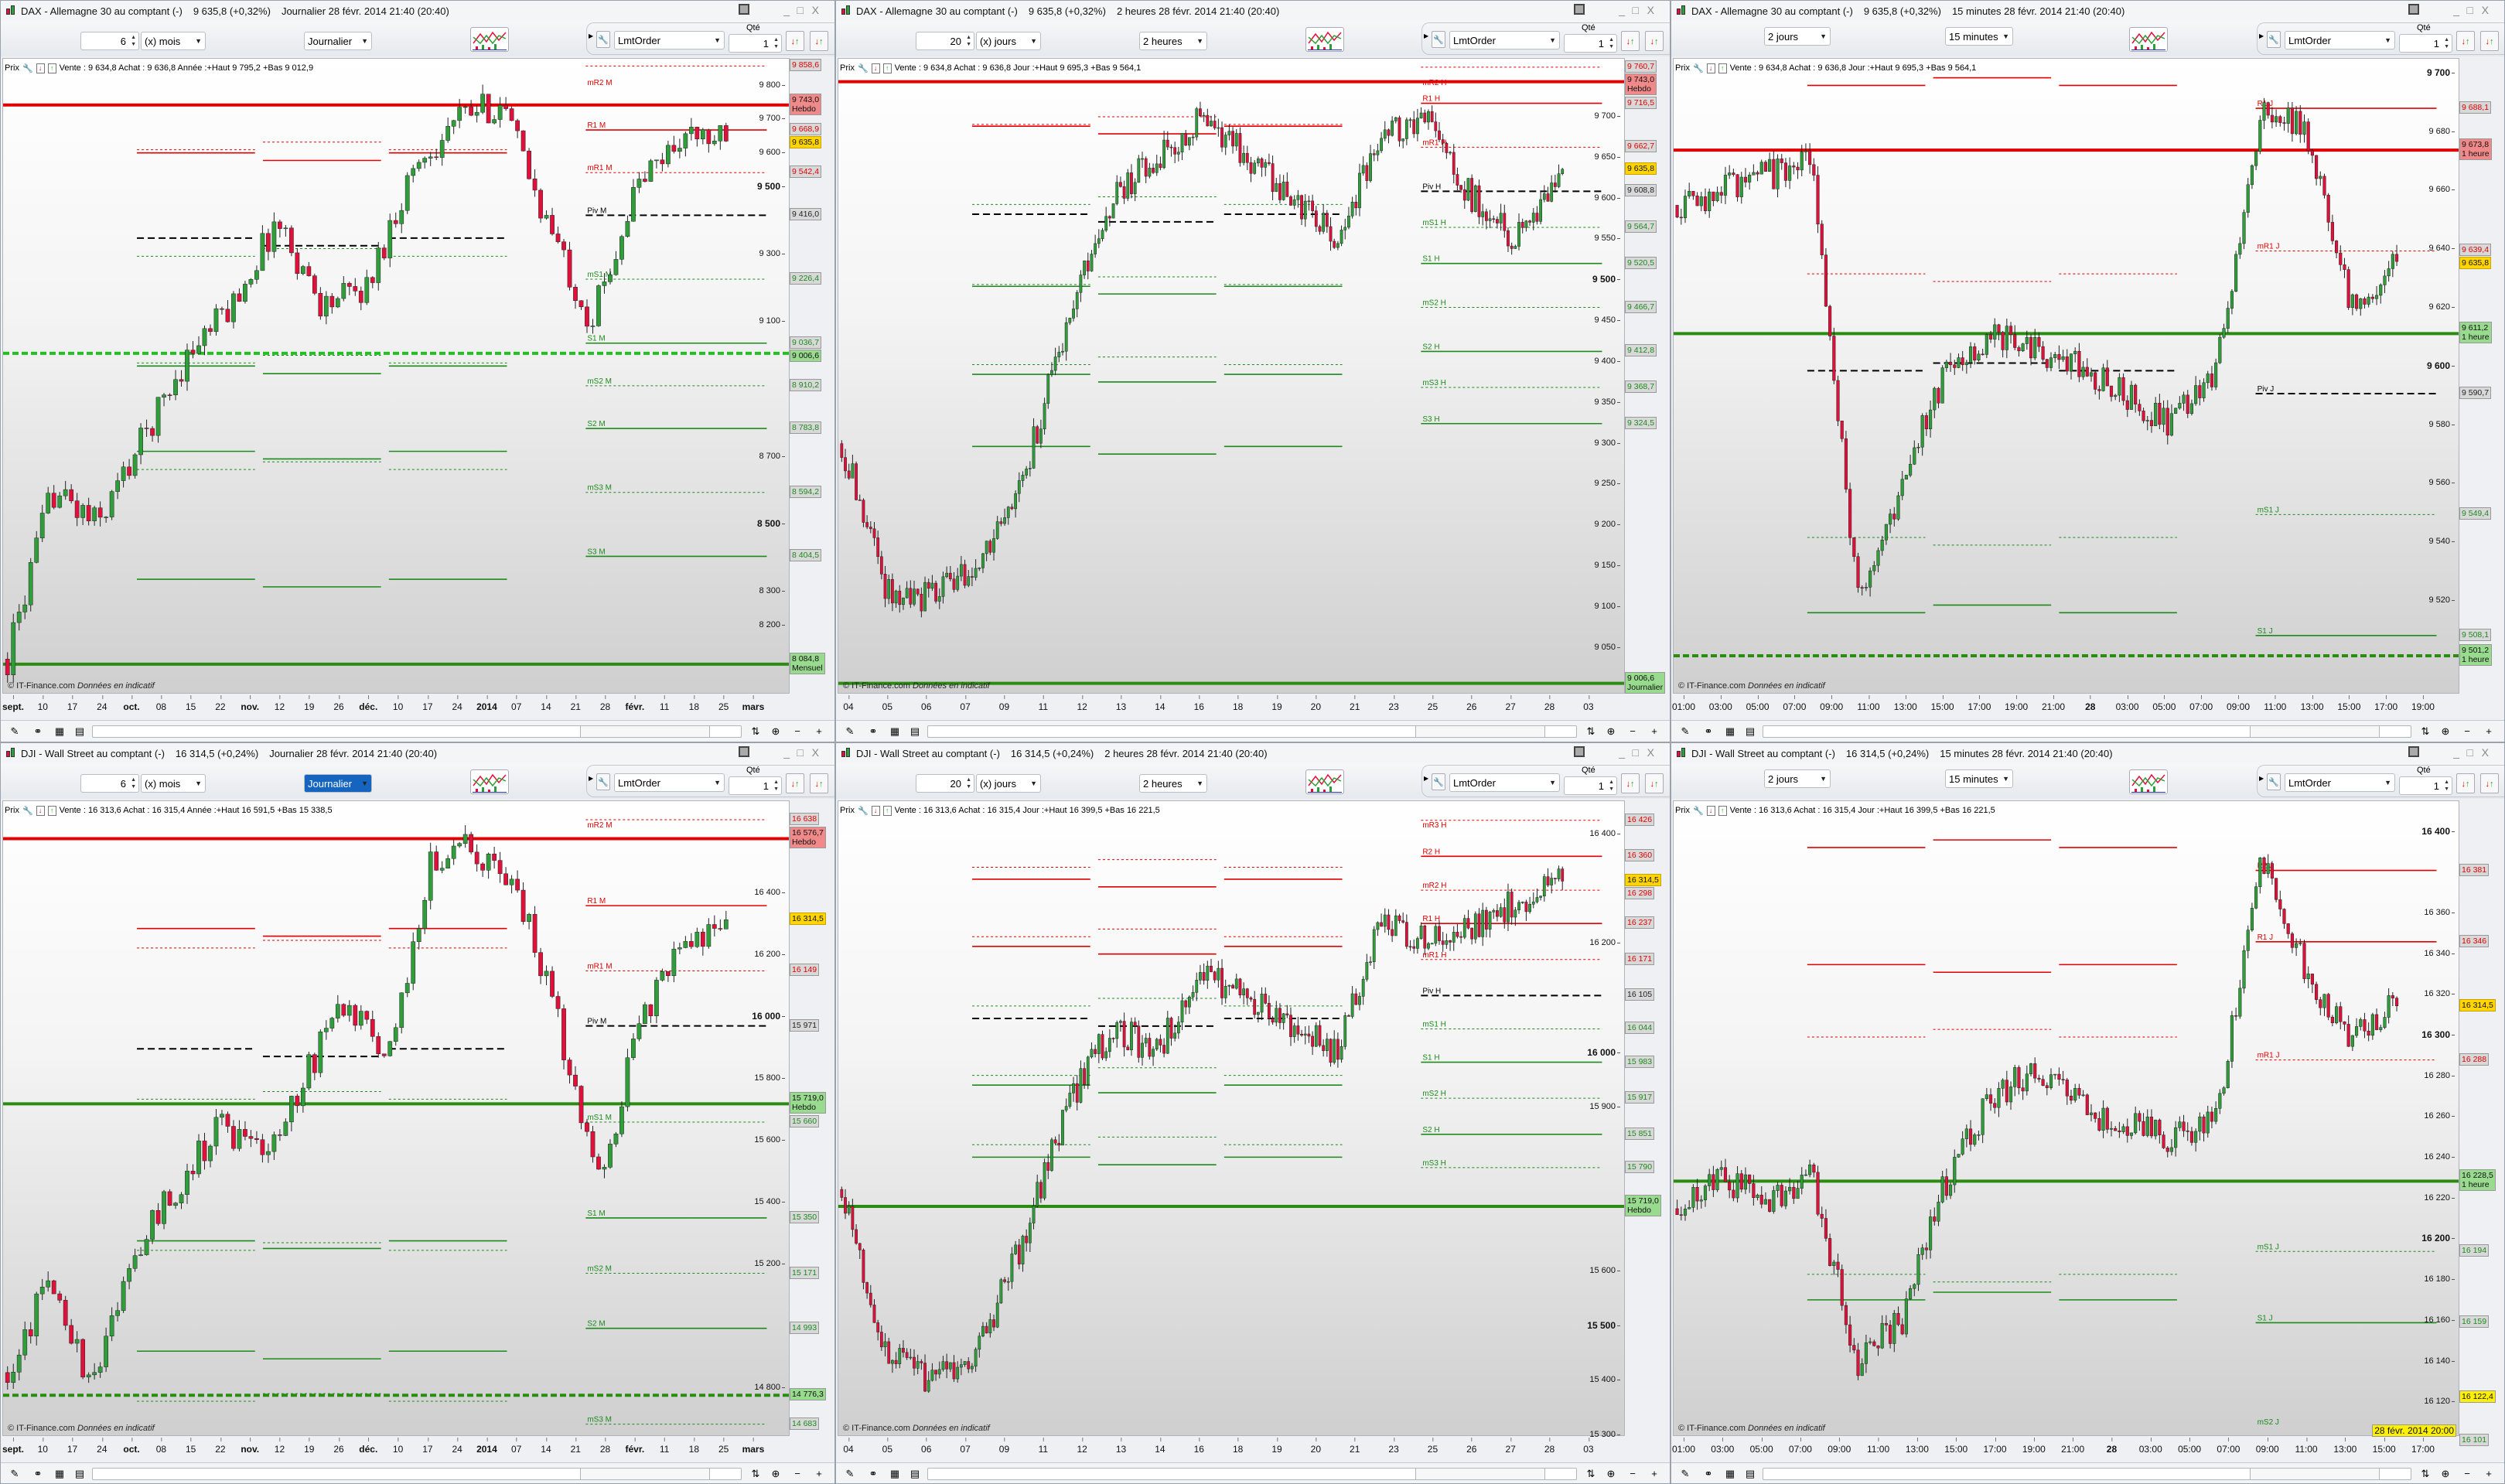 The height and width of the screenshot is (1484, 2505). What do you see at coordinates (173, 41) in the screenshot?
I see `duration-unit-select: (x) mois ▼` at bounding box center [173, 41].